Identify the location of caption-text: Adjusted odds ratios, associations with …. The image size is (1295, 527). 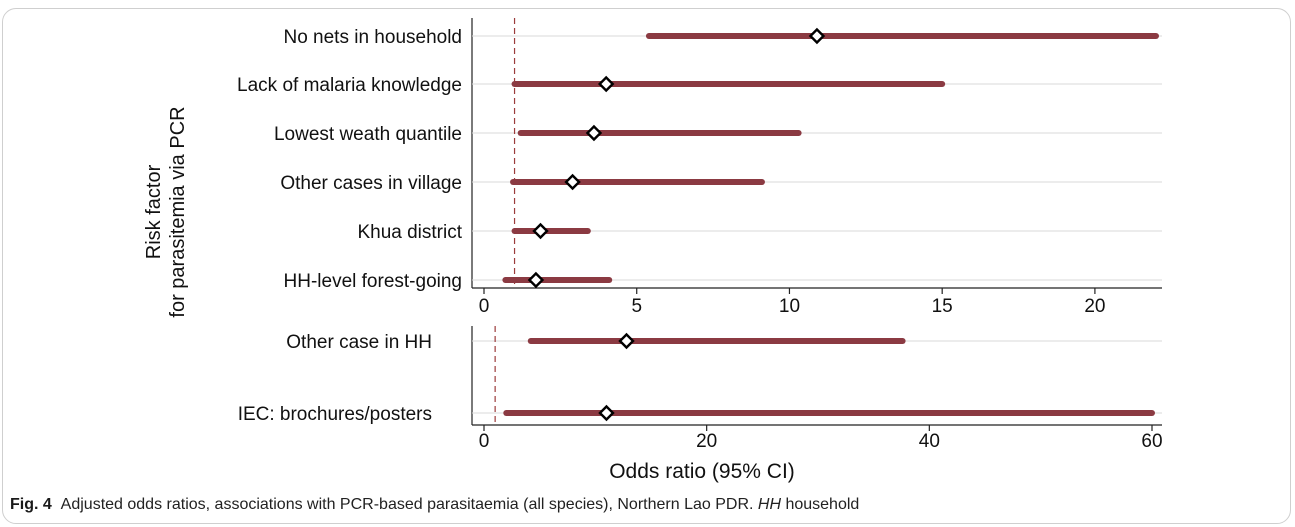
(407, 504).